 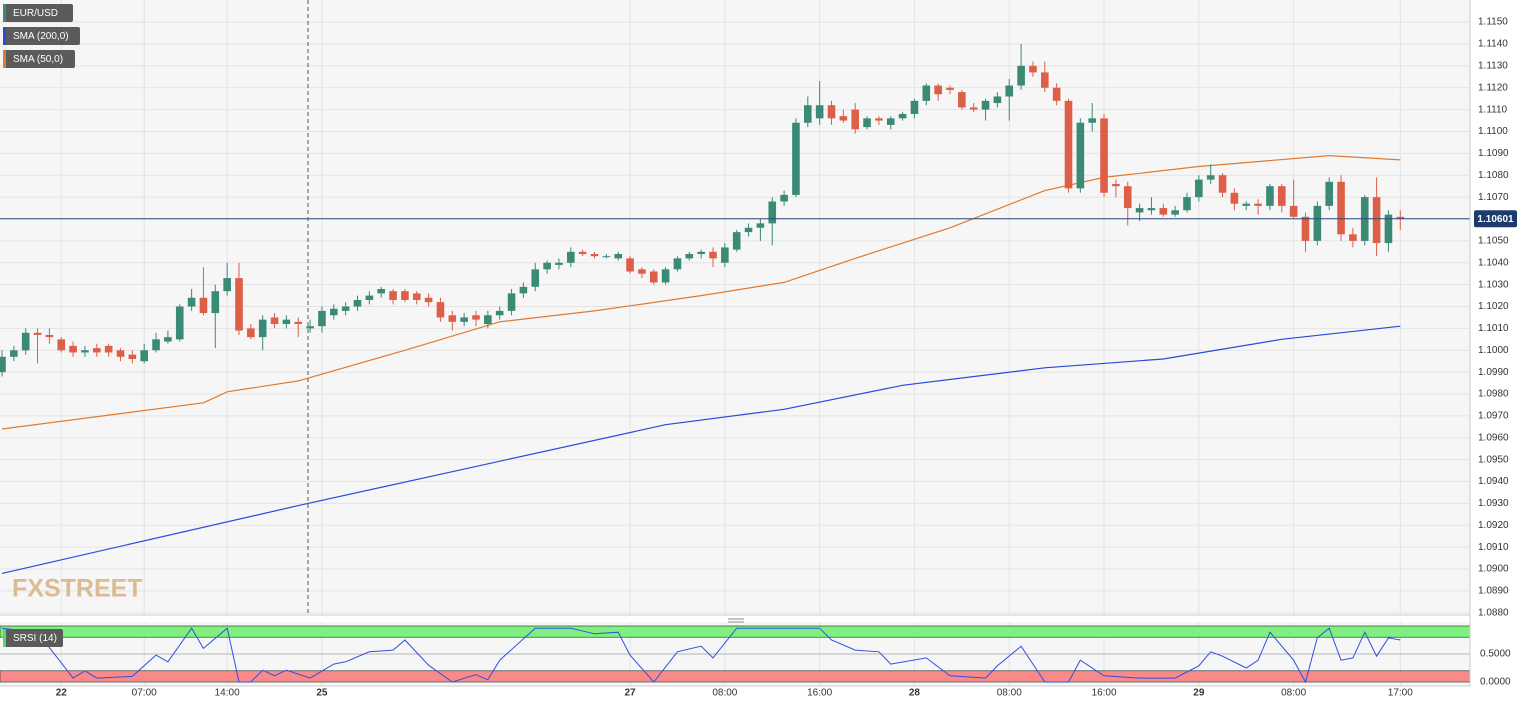 What do you see at coordinates (1493, 591) in the screenshot?
I see `y-tick-label: 1.0890` at bounding box center [1493, 591].